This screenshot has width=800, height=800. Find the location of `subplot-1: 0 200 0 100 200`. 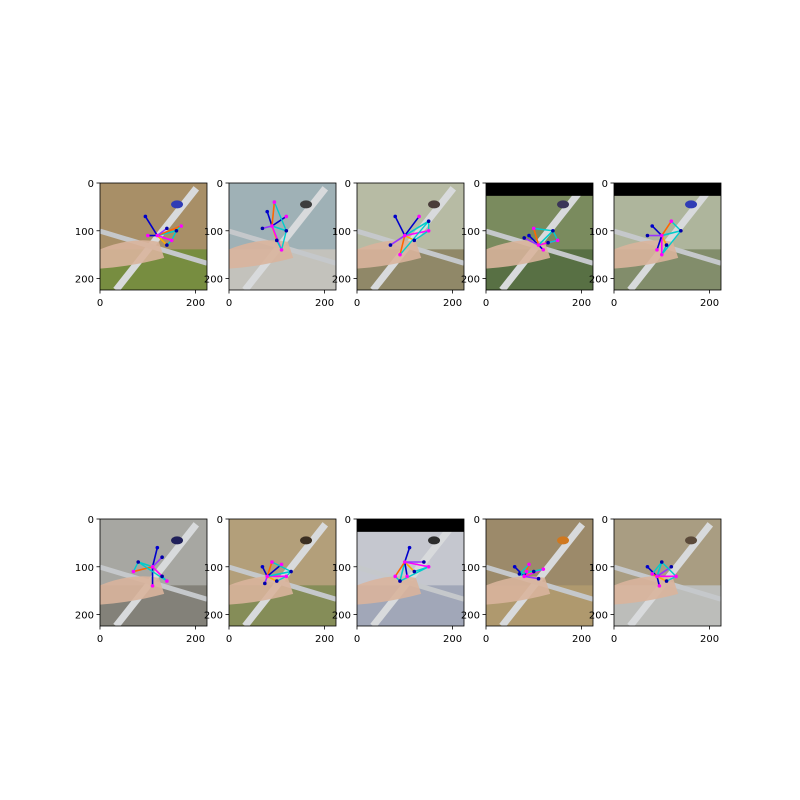

subplot-1: 0 200 0 100 200 is located at coordinates (141, 244).